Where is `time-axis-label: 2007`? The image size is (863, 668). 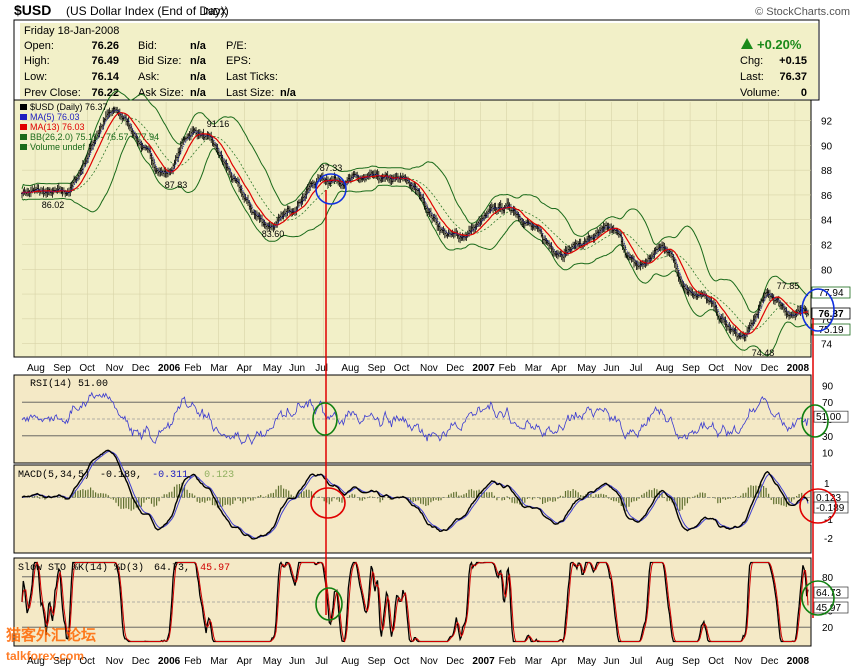 time-axis-label: 2007 is located at coordinates (483, 368).